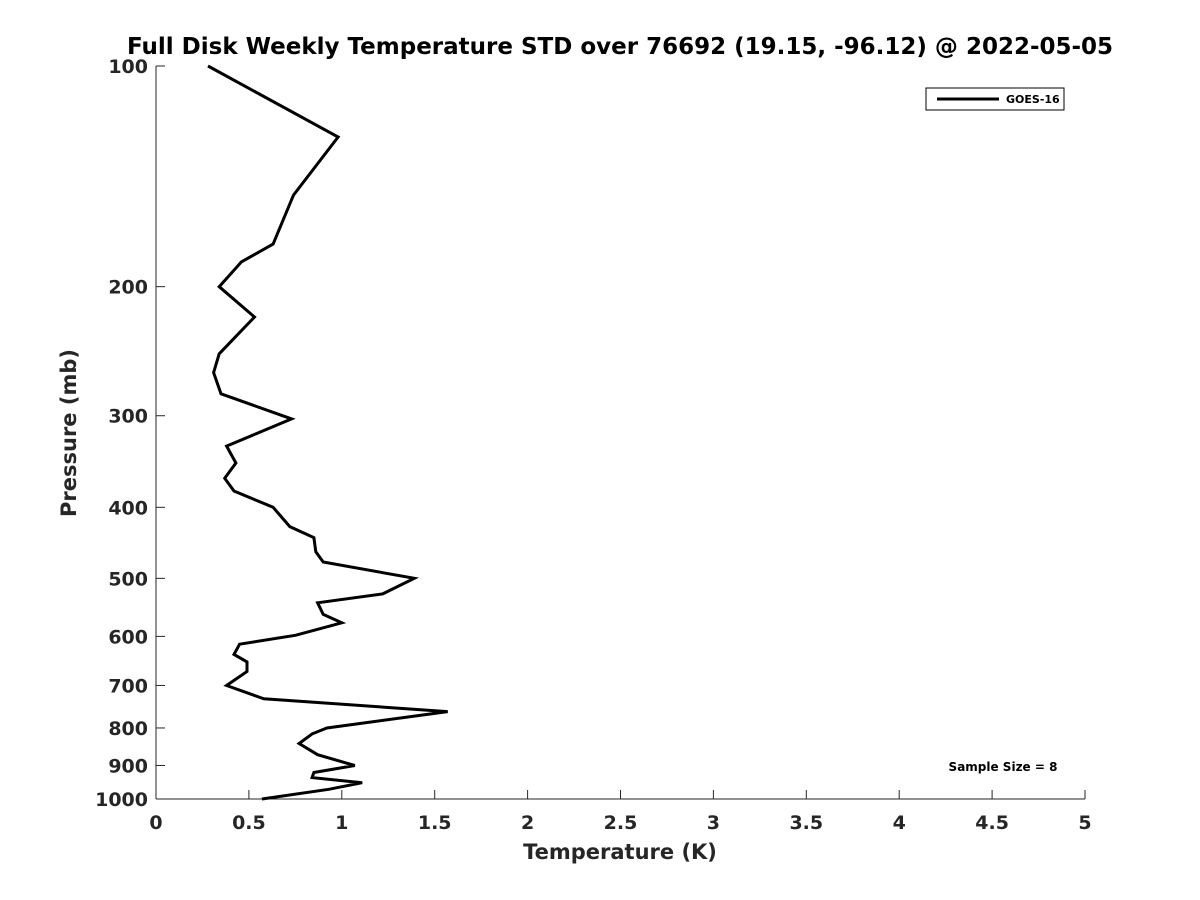 The height and width of the screenshot is (900, 1200). What do you see at coordinates (128, 729) in the screenshot?
I see `y-tick-label: 800` at bounding box center [128, 729].